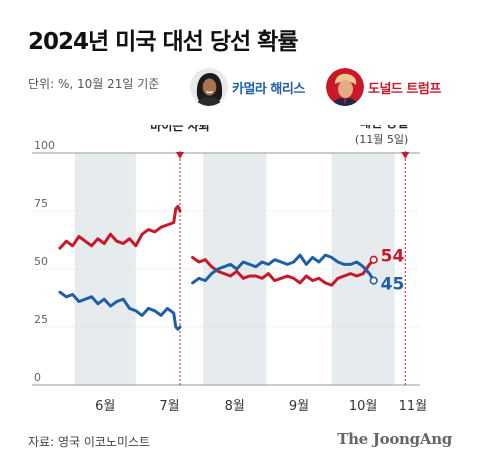 The image size is (480, 468). Describe the element at coordinates (373, 259) in the screenshot. I see `end-point-trump` at that location.